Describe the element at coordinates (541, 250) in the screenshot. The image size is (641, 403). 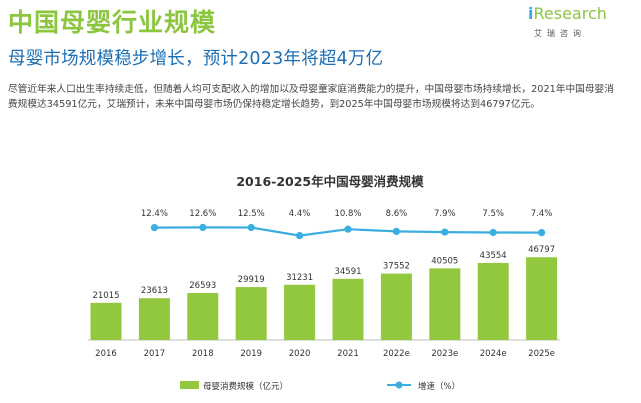
I see `bar-value-label: 46797` at that location.